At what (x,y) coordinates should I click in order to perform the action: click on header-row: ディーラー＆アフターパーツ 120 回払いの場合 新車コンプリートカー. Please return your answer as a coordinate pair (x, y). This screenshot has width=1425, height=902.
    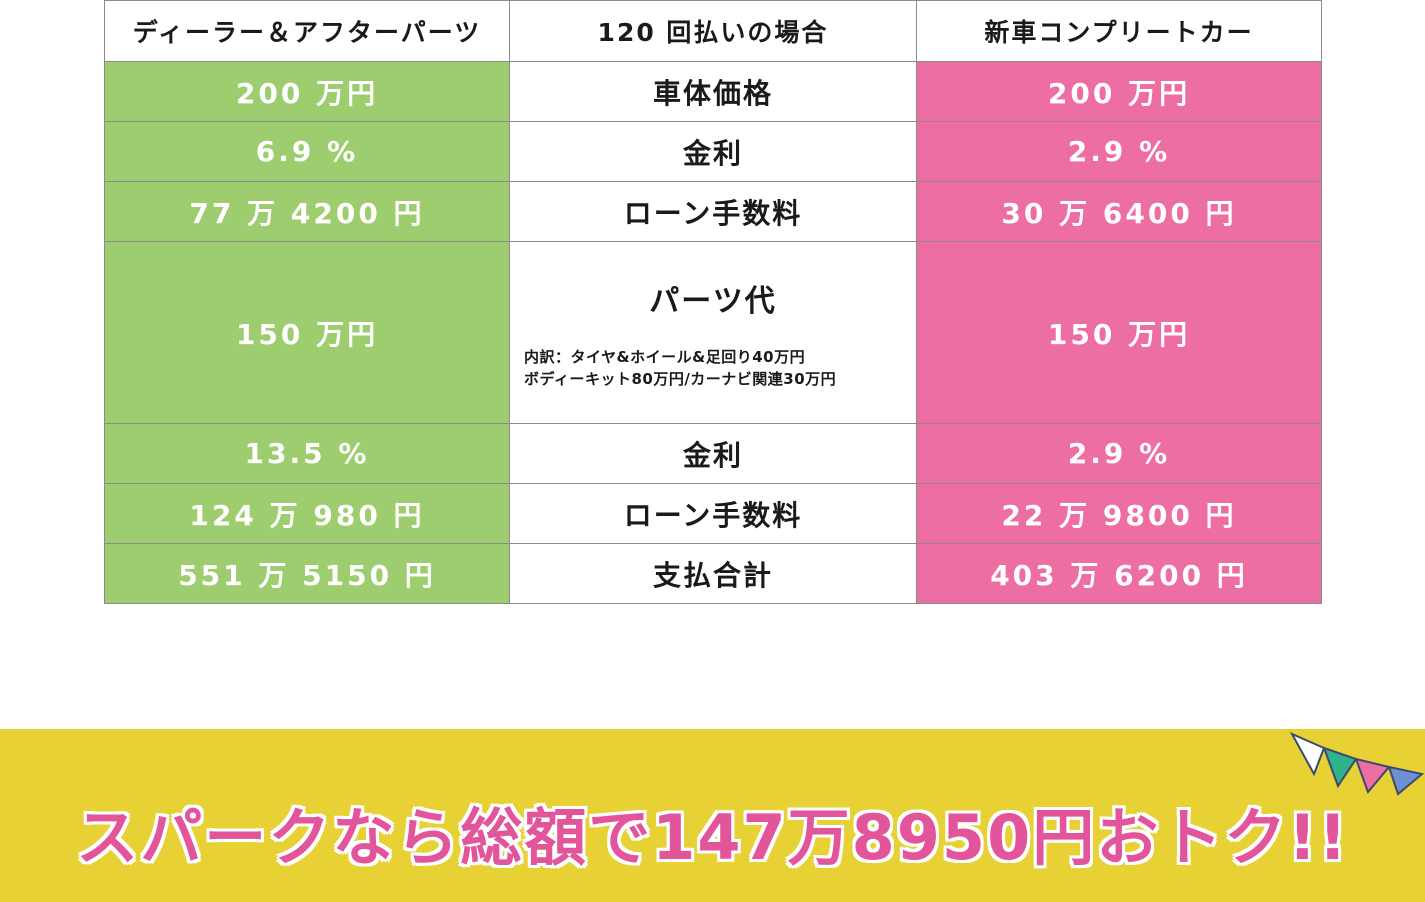
    Looking at the image, I should click on (713, 31).